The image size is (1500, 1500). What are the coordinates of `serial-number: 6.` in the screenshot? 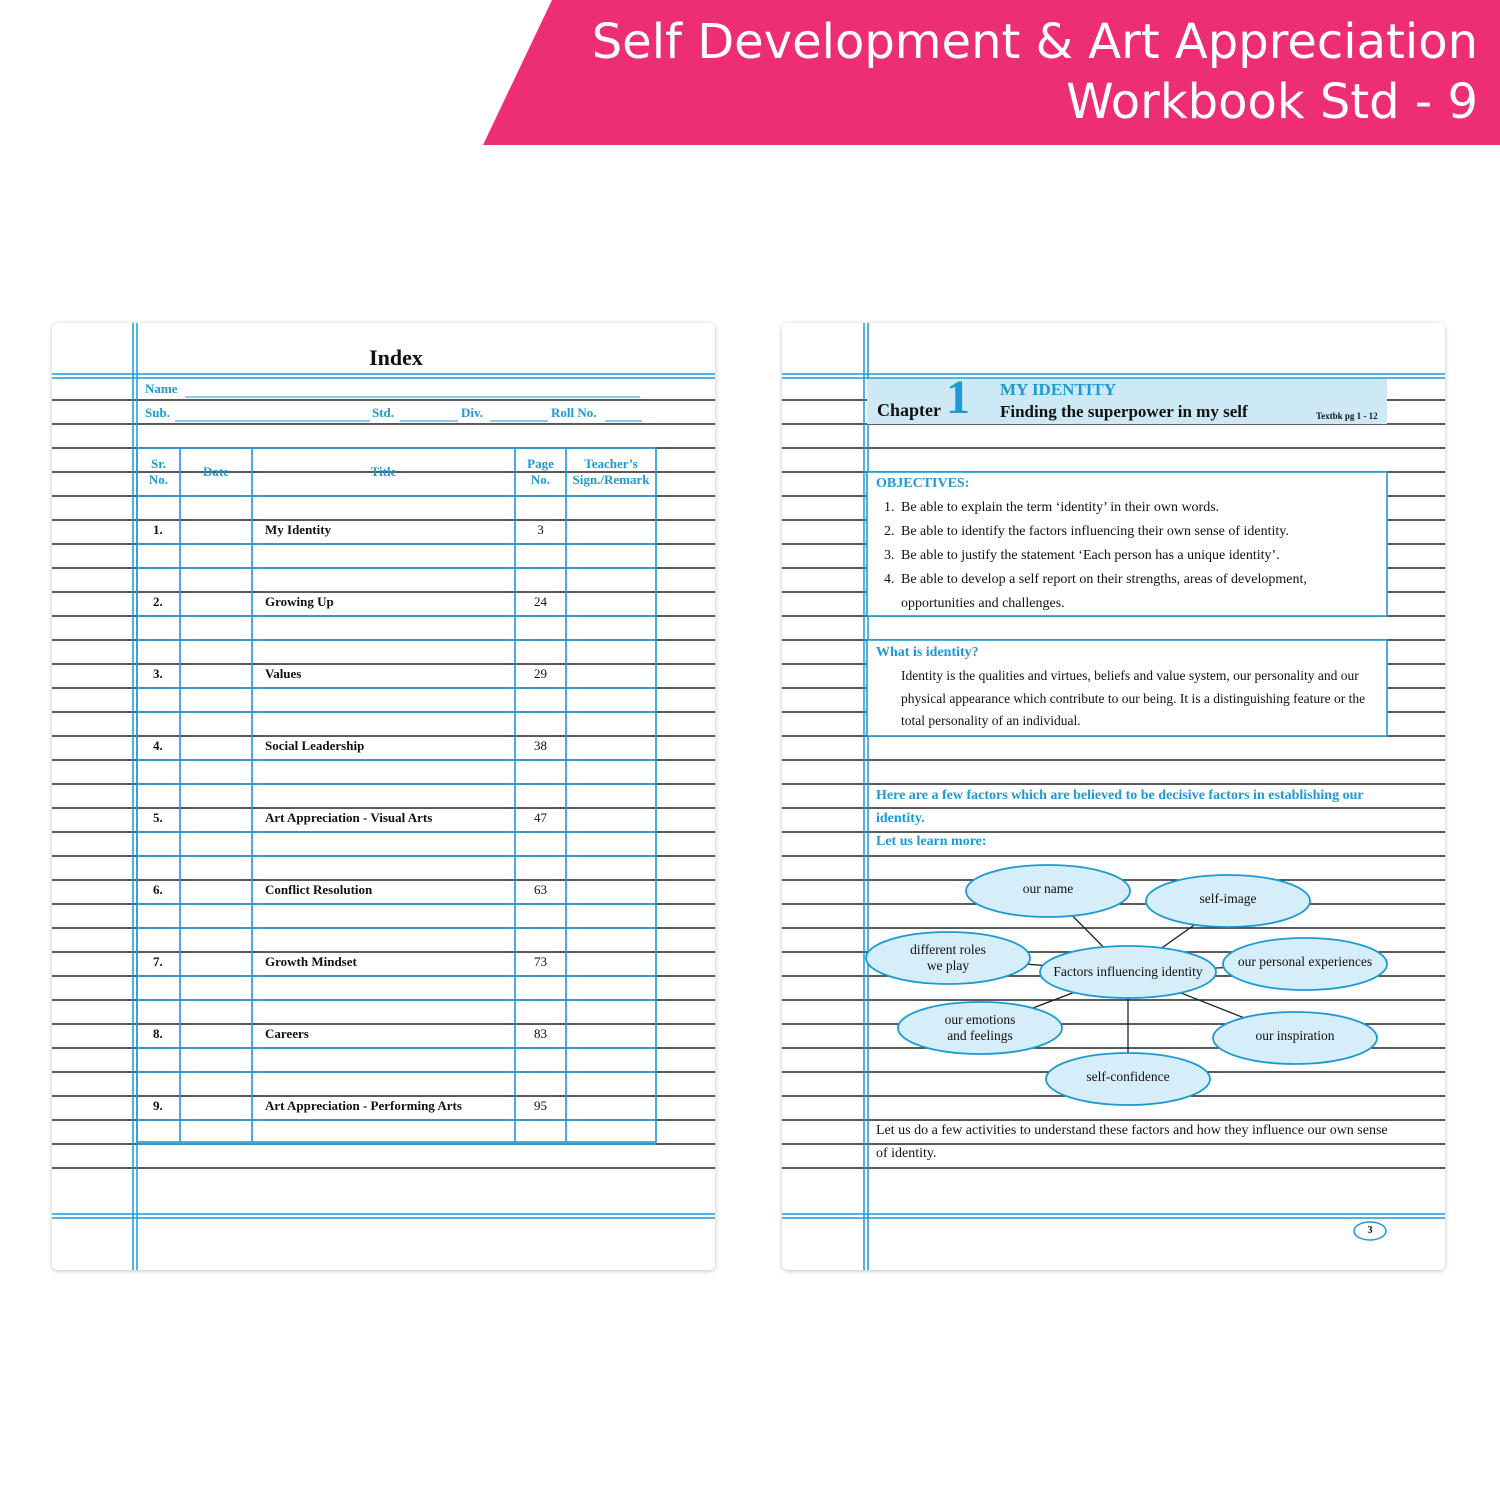 It's located at (158, 889).